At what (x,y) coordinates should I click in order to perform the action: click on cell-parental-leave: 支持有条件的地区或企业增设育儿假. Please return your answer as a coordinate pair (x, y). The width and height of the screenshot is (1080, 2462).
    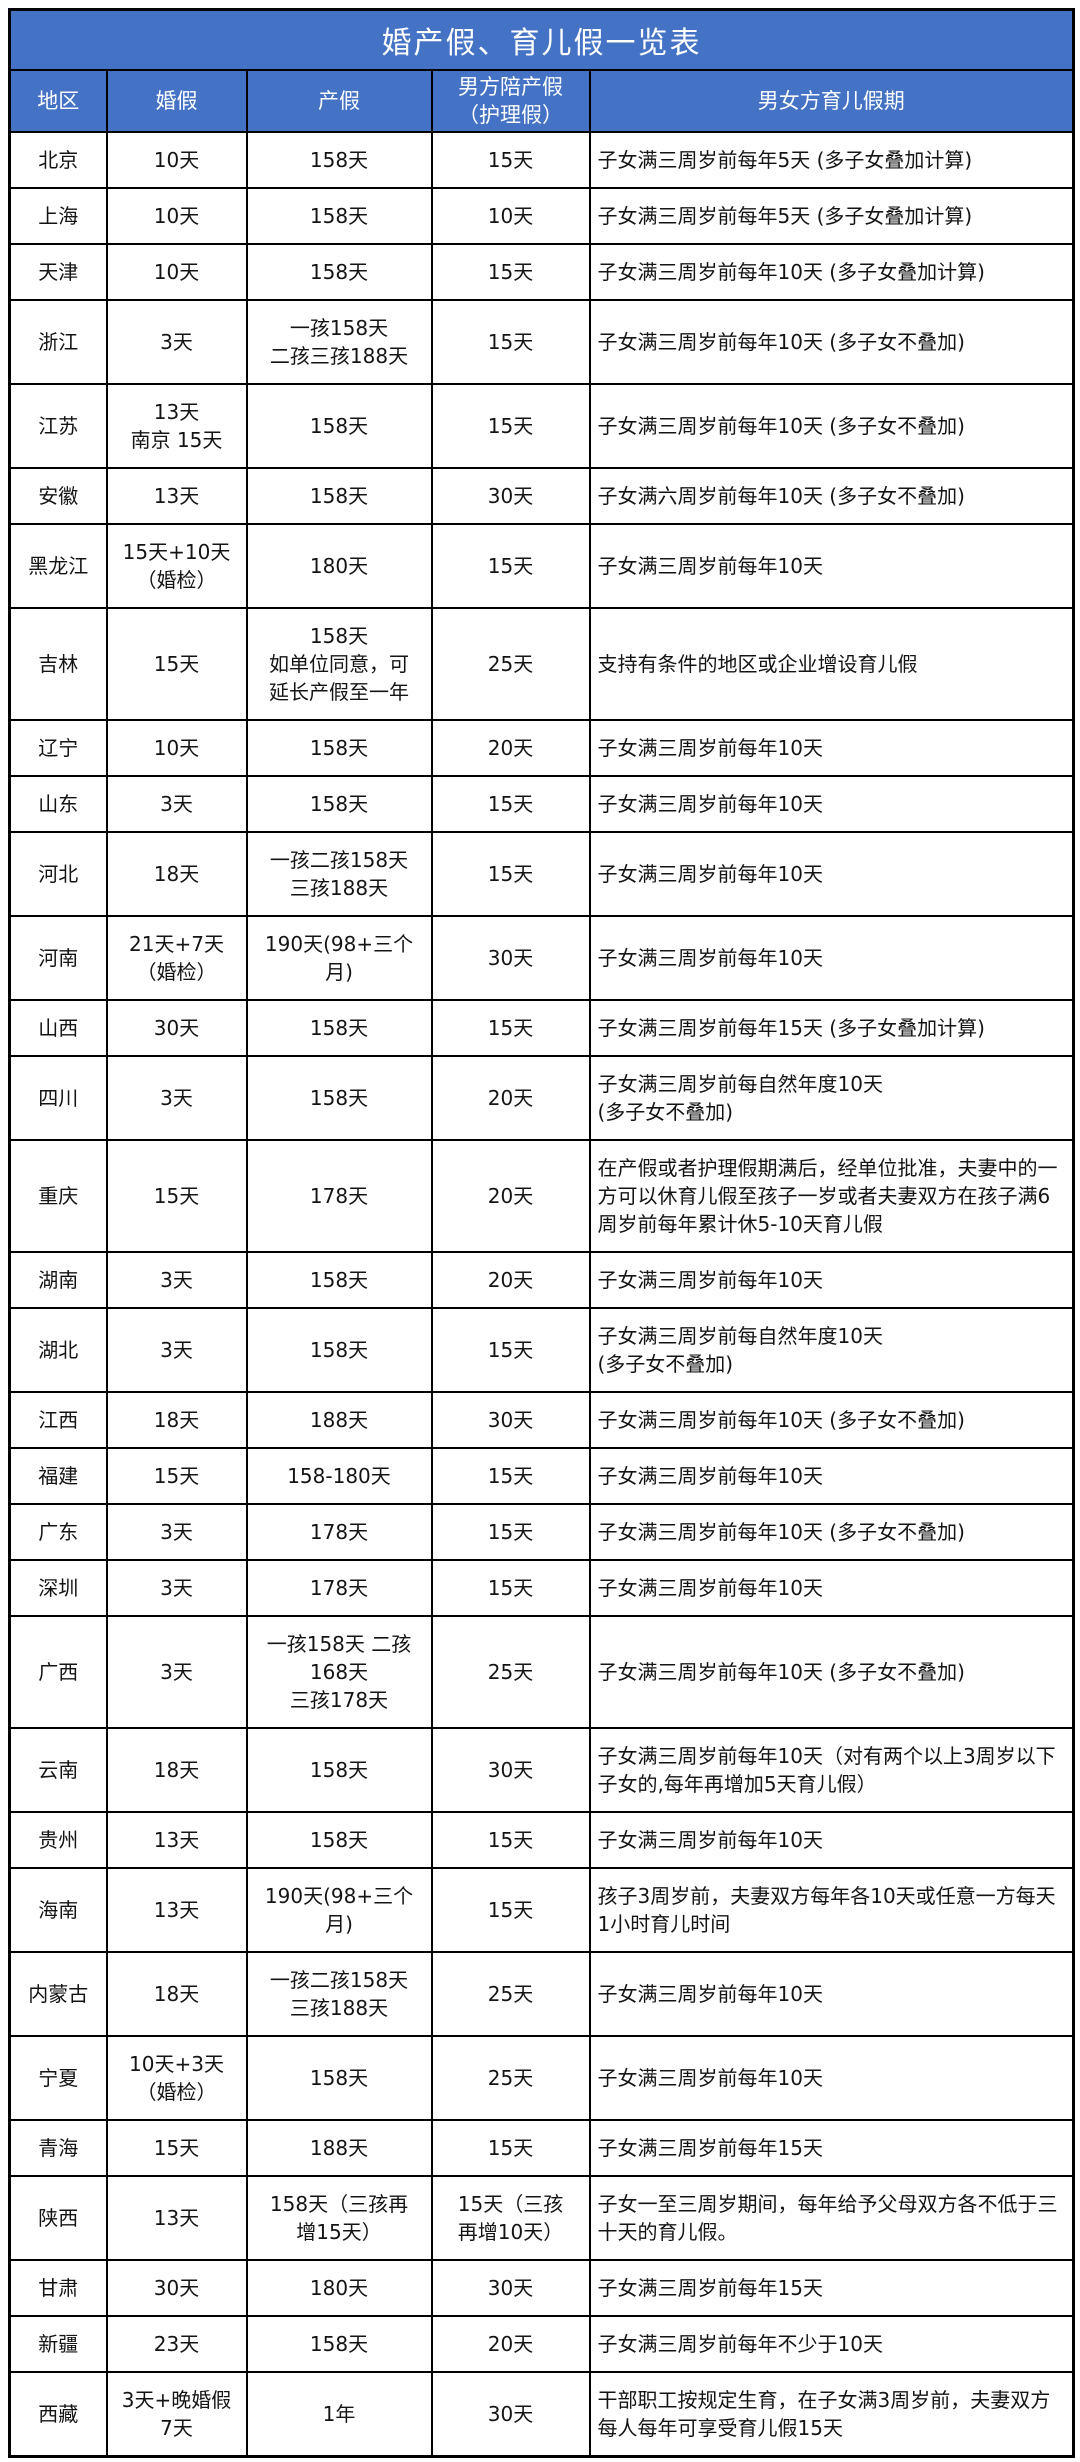
    Looking at the image, I should click on (831, 663).